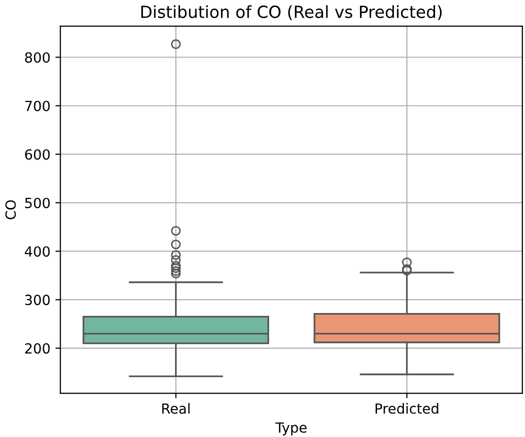 The width and height of the screenshot is (525, 437). What do you see at coordinates (37, 203) in the screenshot?
I see `y-tick-label: 500` at bounding box center [37, 203].